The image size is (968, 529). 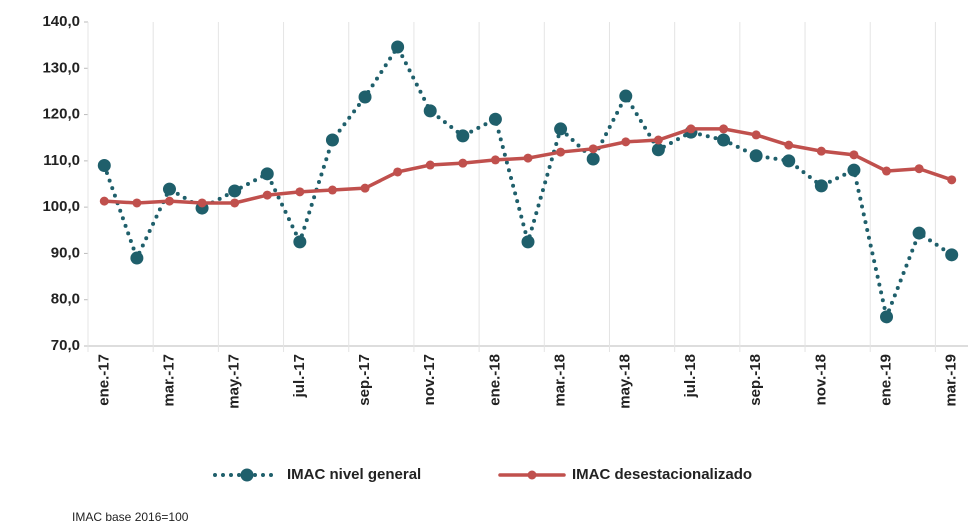 I want to click on x-tick-label: ene.-19, so click(x=885, y=380).